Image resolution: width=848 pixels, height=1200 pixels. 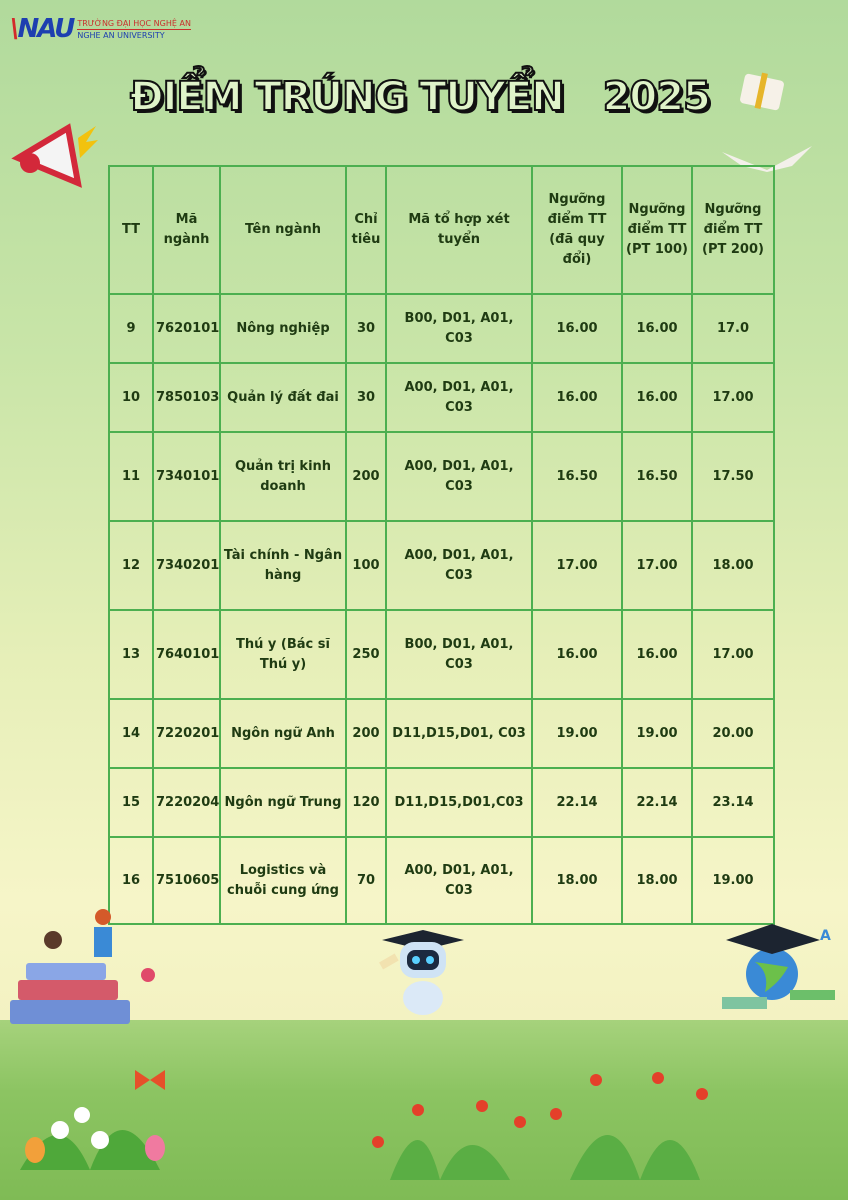 I want to click on cell-ten-nganh: Tài chính - Ngân hàng, so click(x=283, y=565).